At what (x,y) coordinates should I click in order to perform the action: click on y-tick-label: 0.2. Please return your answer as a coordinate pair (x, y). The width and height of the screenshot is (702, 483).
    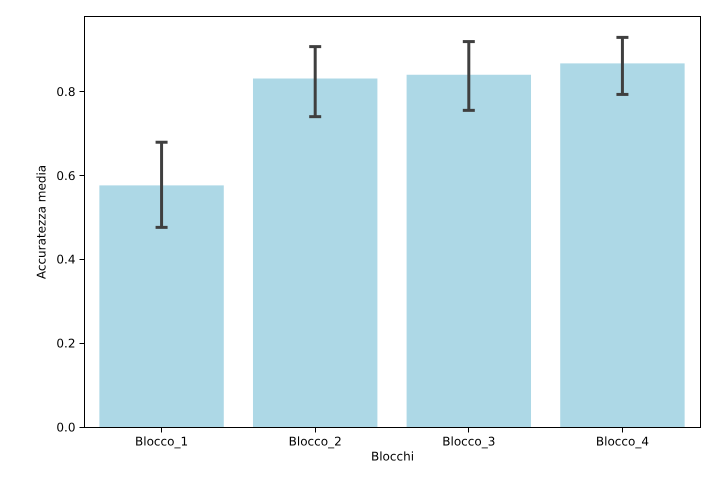
    Looking at the image, I should click on (66, 343).